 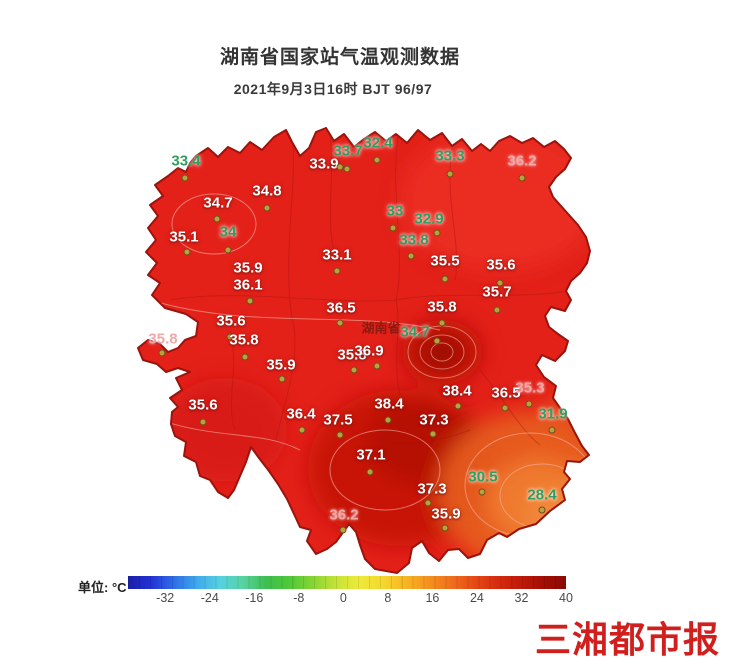 I want to click on station-temp-label: 33, so click(x=395, y=211).